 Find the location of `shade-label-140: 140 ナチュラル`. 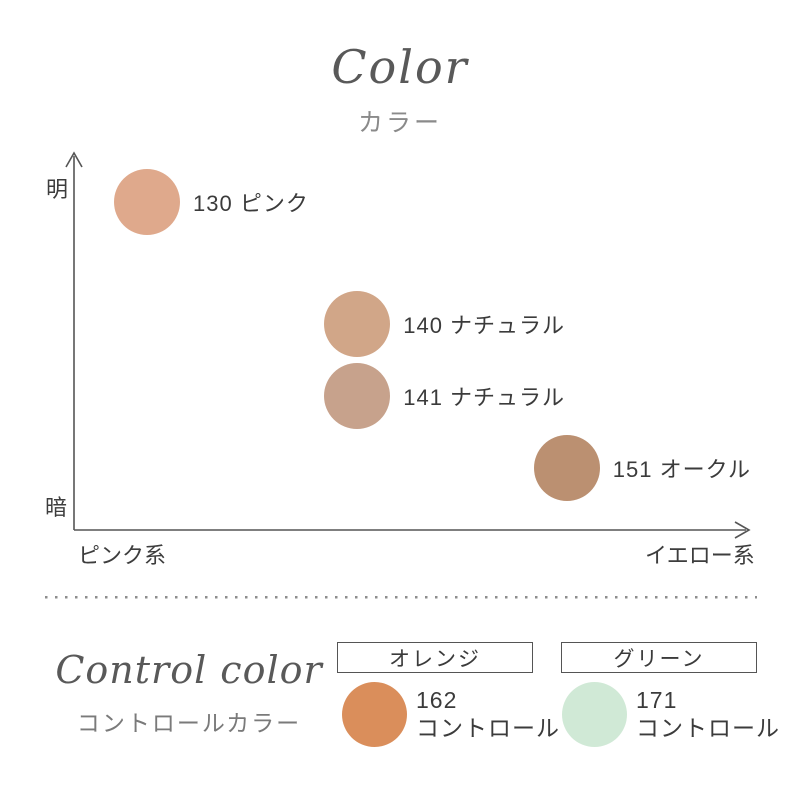

shade-label-140: 140 ナチュラル is located at coordinates (484, 325).